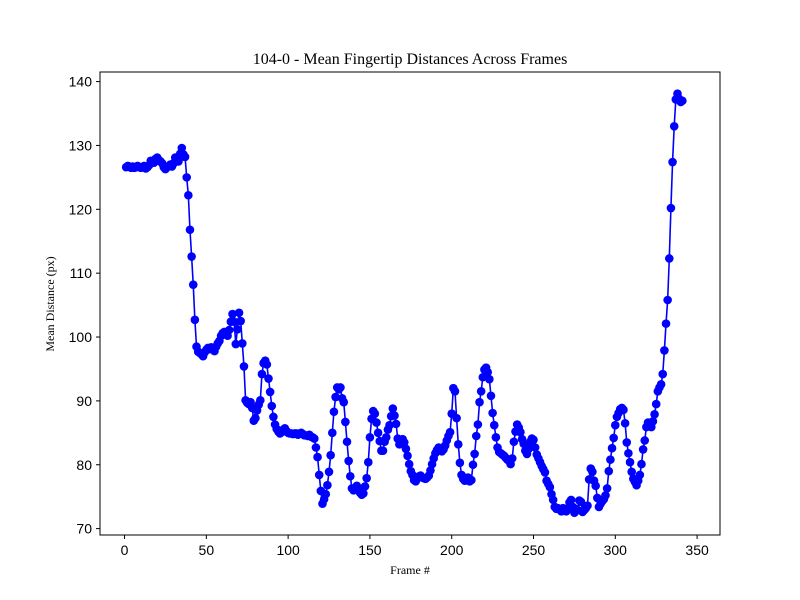 The width and height of the screenshot is (800, 600). Describe the element at coordinates (84, 465) in the screenshot. I see `y-tick-label: 80` at that location.